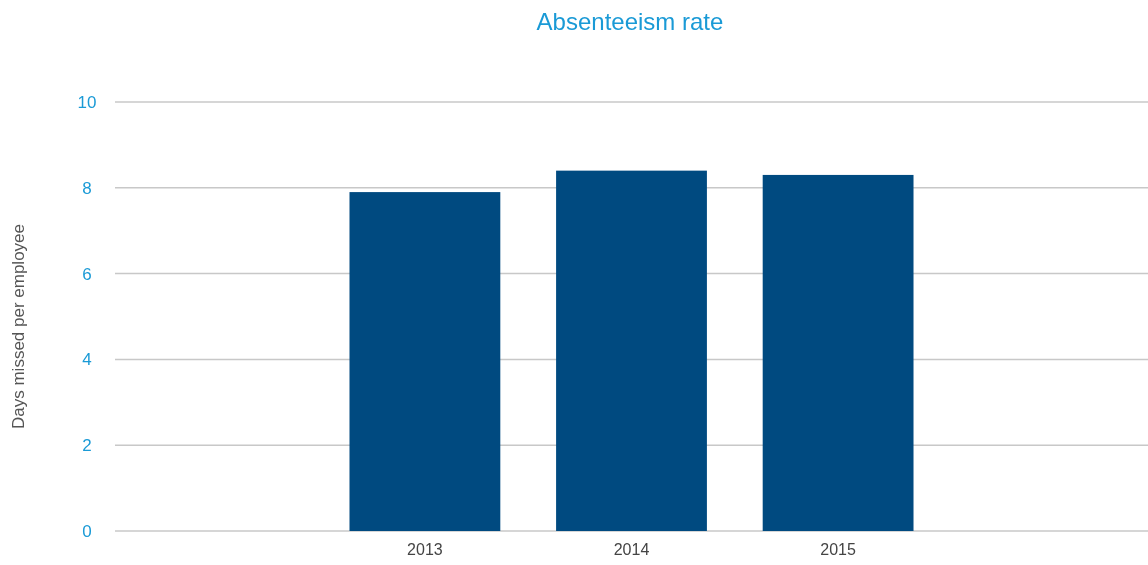  Describe the element at coordinates (87, 446) in the screenshot. I see `y-tick-label: 2` at that location.